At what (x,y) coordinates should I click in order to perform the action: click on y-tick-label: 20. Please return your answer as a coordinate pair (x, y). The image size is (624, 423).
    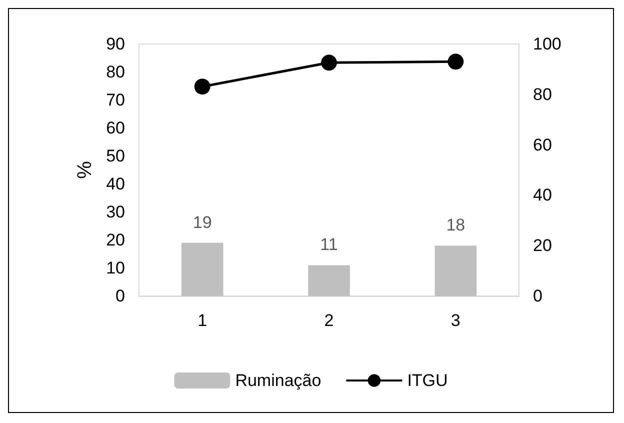
    Looking at the image, I should click on (115, 240).